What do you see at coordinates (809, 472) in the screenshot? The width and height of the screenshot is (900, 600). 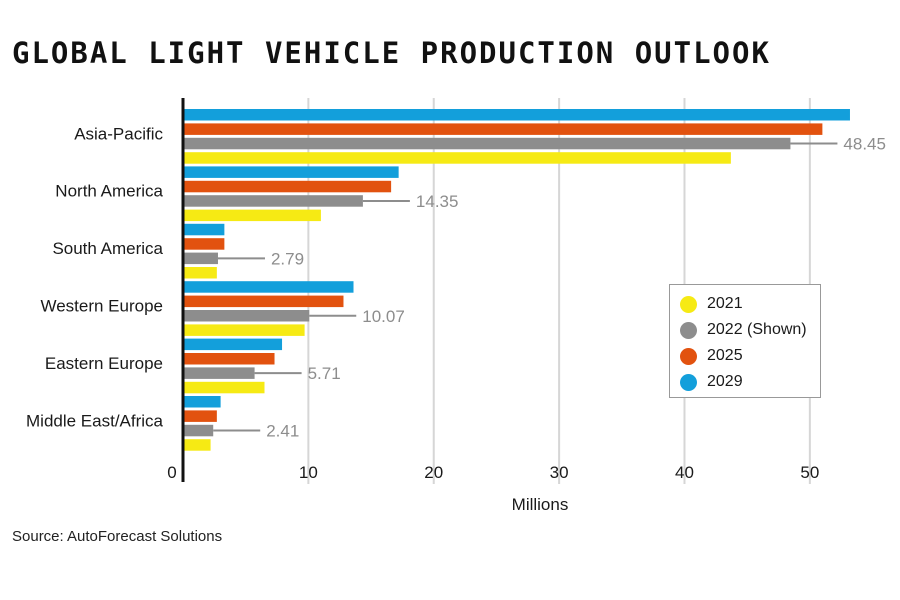 I see `x-tick-label: 50` at bounding box center [809, 472].